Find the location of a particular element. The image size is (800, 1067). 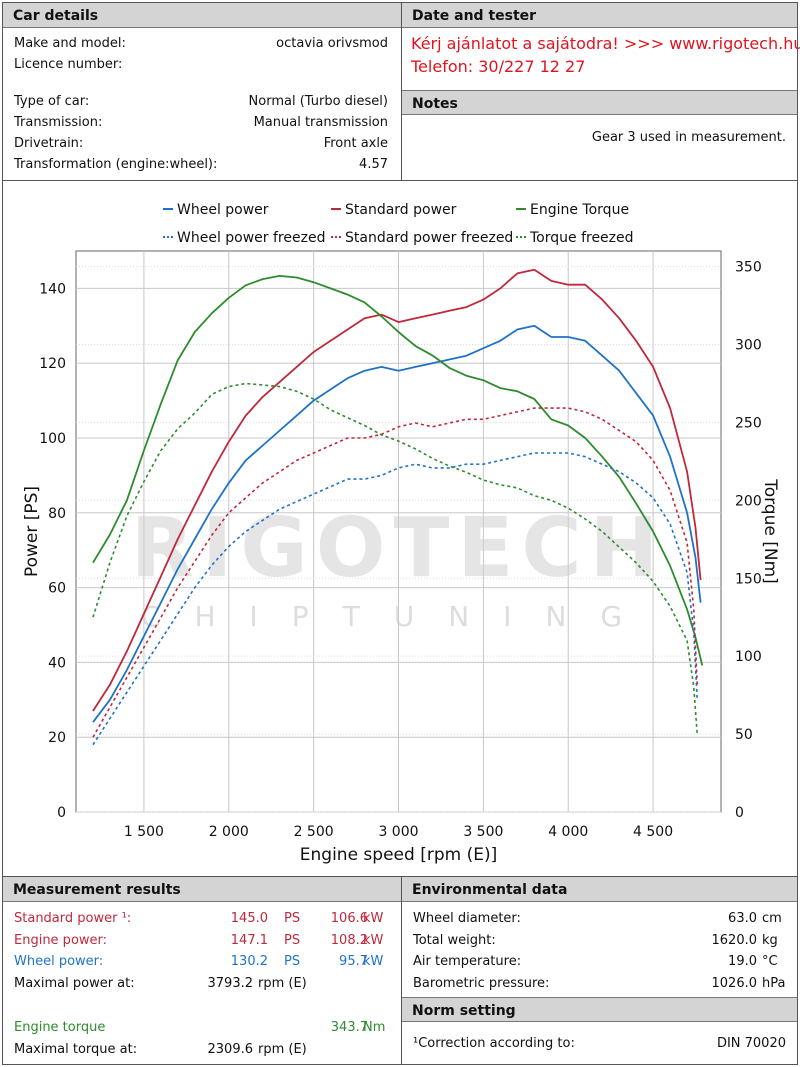

standard-power-ps-unit: PS is located at coordinates (292, 918).